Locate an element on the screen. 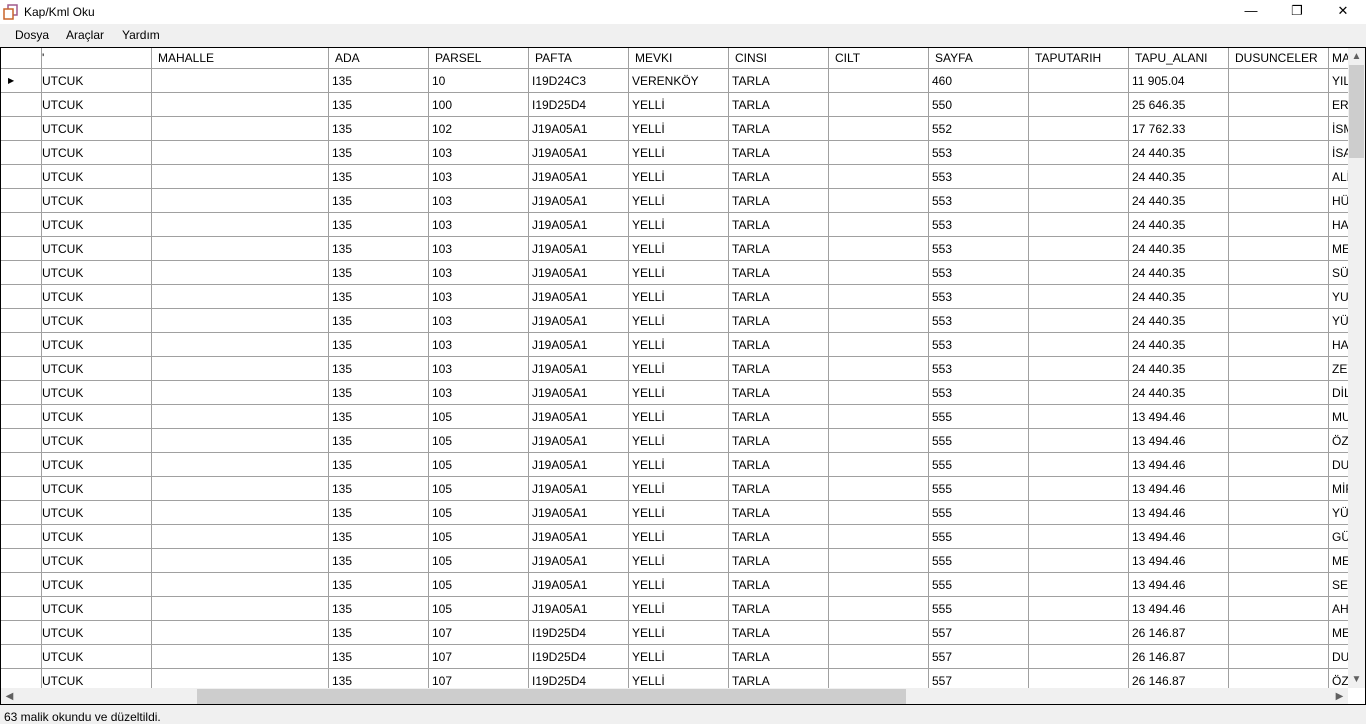  cell-sayfa: 460 is located at coordinates (979, 81).